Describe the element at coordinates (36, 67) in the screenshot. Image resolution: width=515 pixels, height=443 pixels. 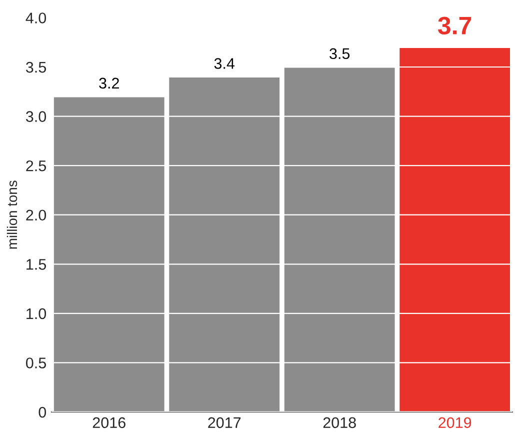
I see `y-tick-label: 3.5` at that location.